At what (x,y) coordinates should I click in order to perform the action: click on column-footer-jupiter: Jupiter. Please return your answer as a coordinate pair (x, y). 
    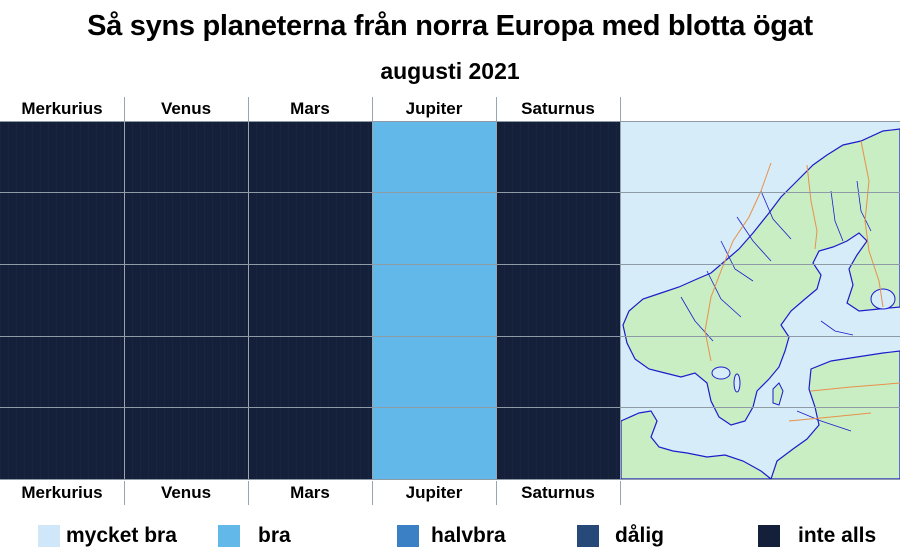
    Looking at the image, I should click on (434, 492).